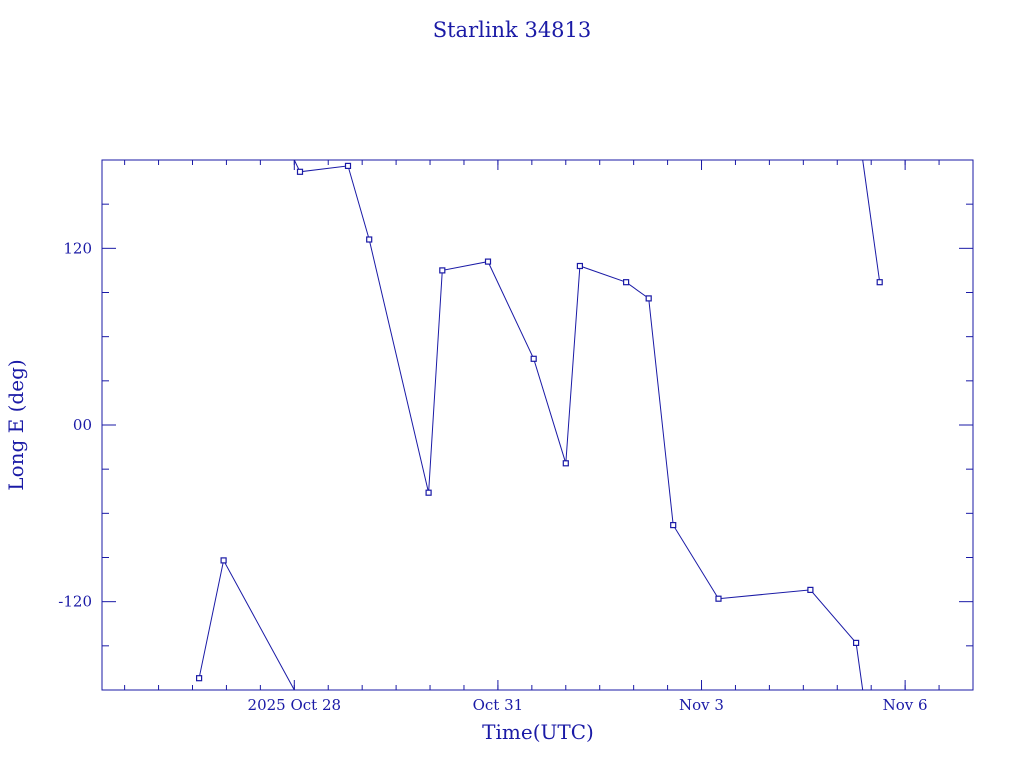  Describe the element at coordinates (77, 248) in the screenshot. I see `y-tick-label: 120` at that location.